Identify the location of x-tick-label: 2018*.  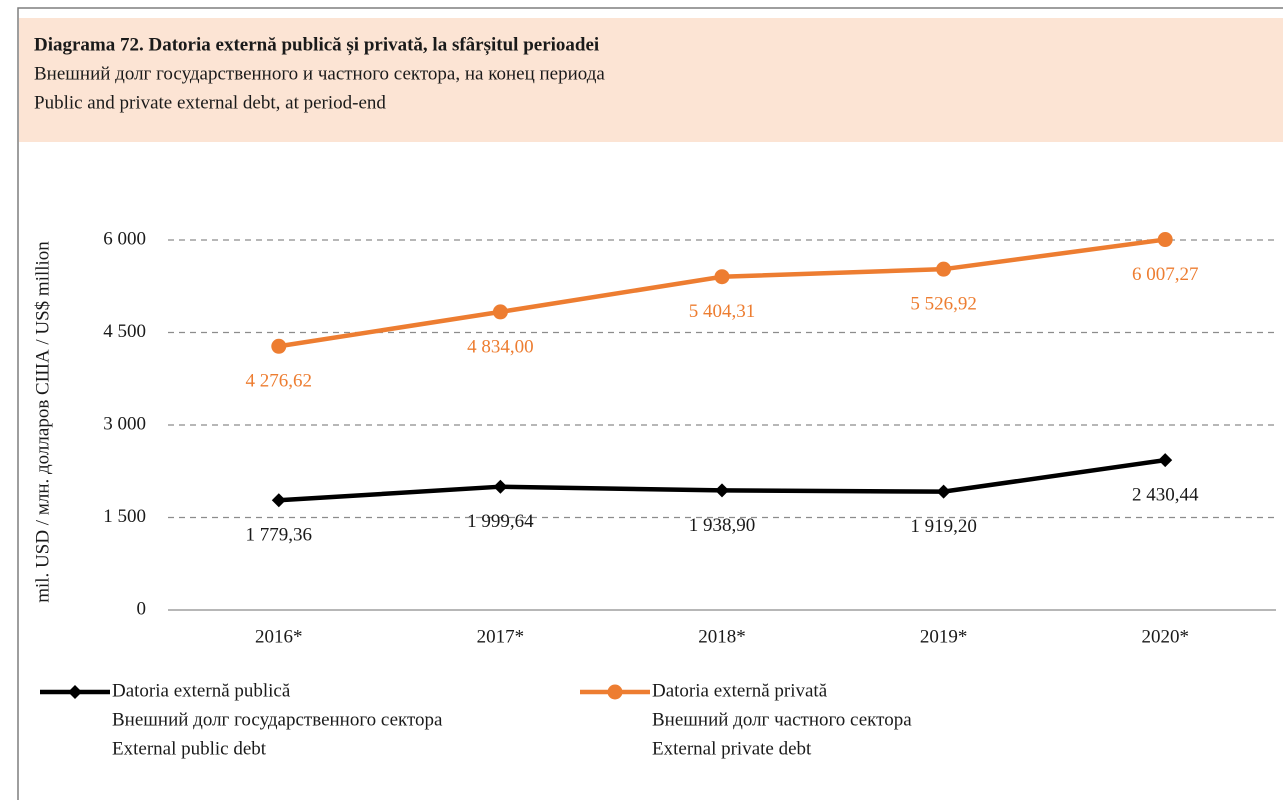
(722, 636).